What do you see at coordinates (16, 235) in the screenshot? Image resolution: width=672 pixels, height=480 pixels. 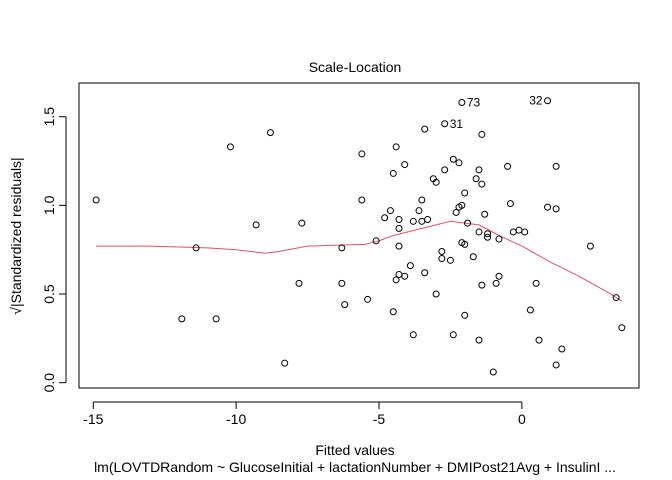 I see `y-axis-label: √|Standardized residuals|` at bounding box center [16, 235].